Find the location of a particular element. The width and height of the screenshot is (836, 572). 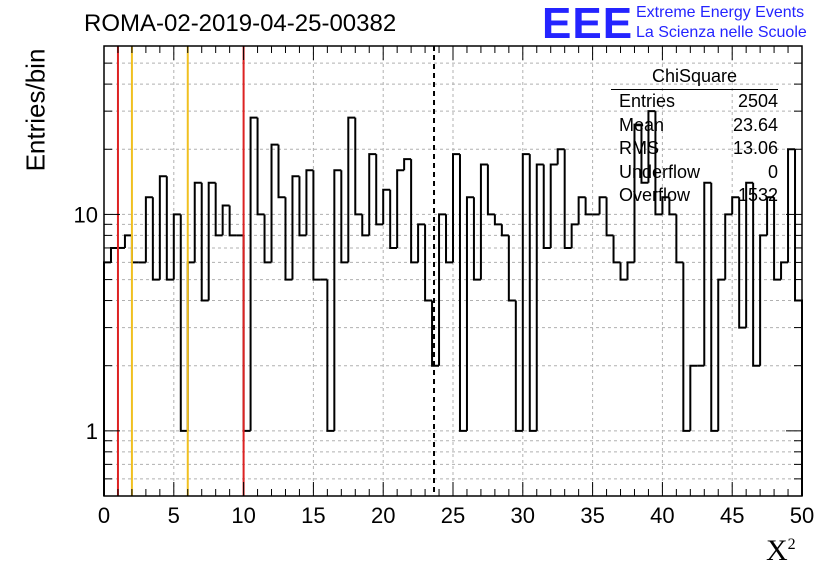

x-tick-label: 20 is located at coordinates (383, 515).